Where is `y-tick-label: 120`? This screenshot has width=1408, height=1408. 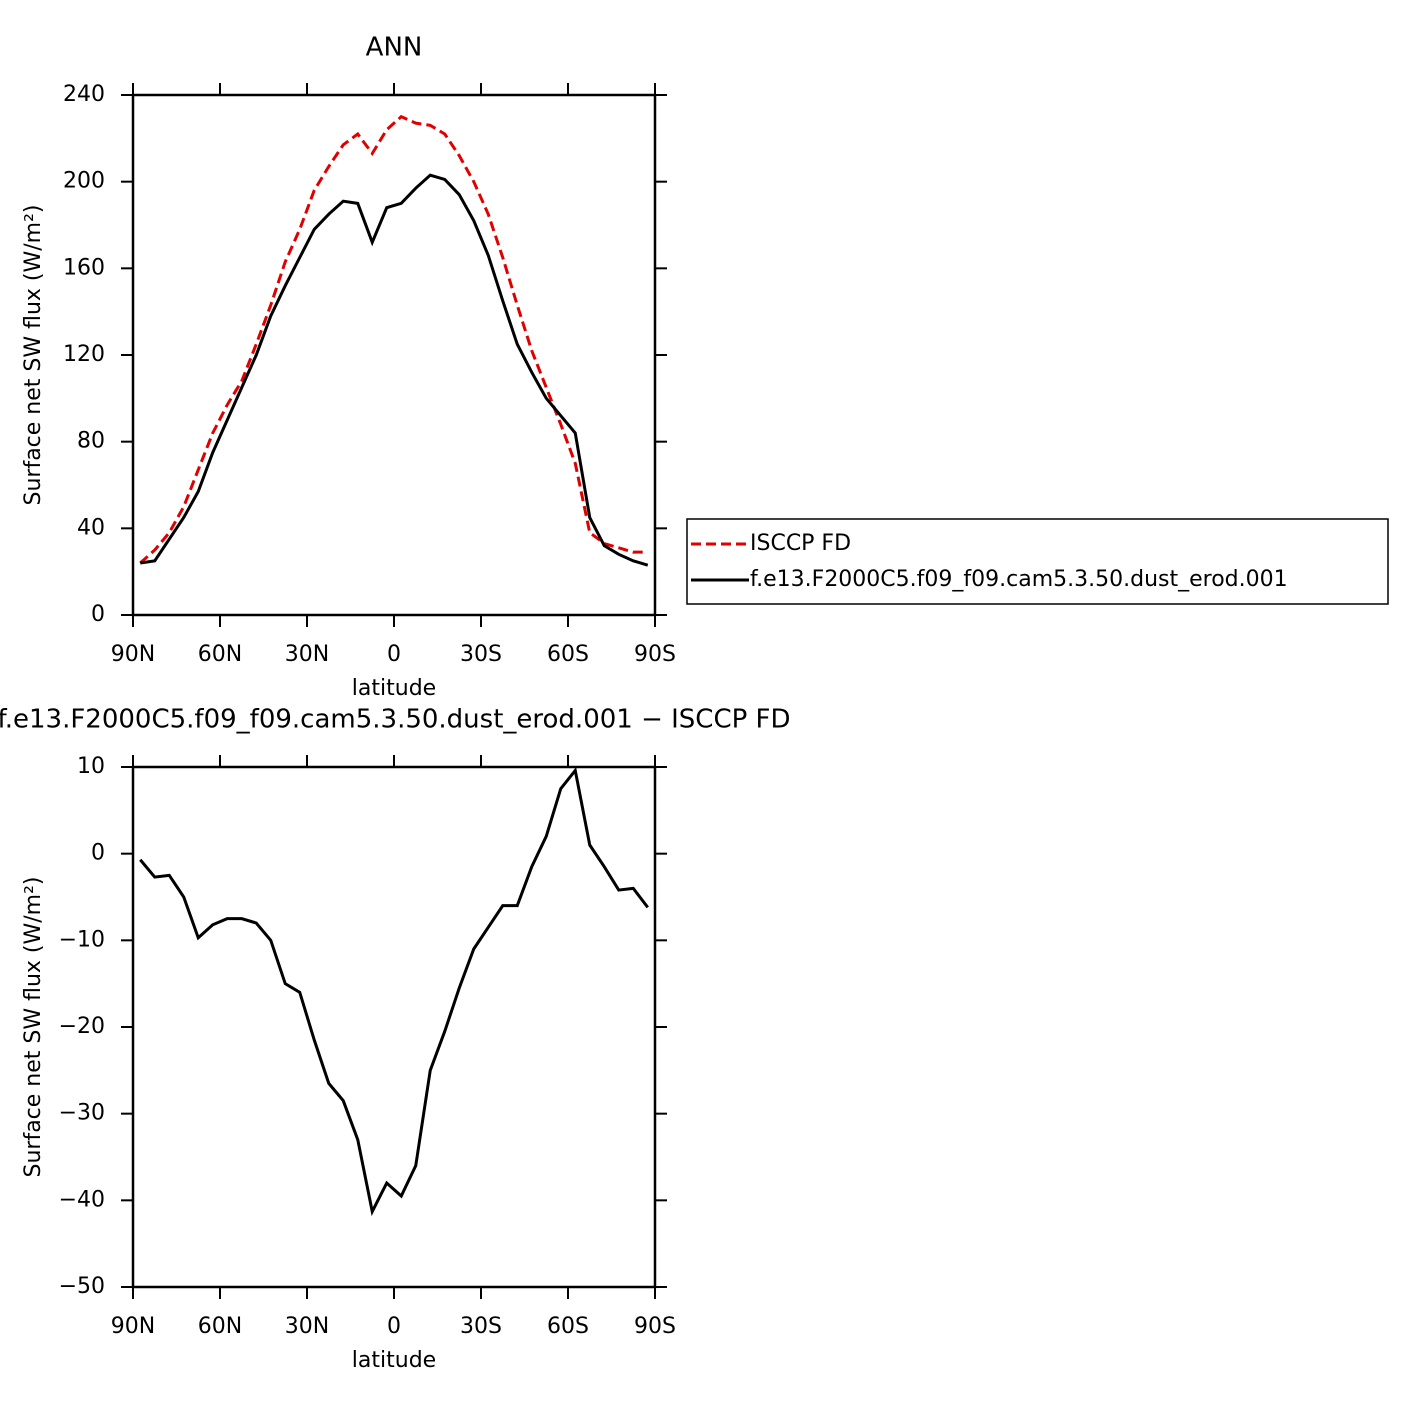 y-tick-label: 120 is located at coordinates (84, 354).